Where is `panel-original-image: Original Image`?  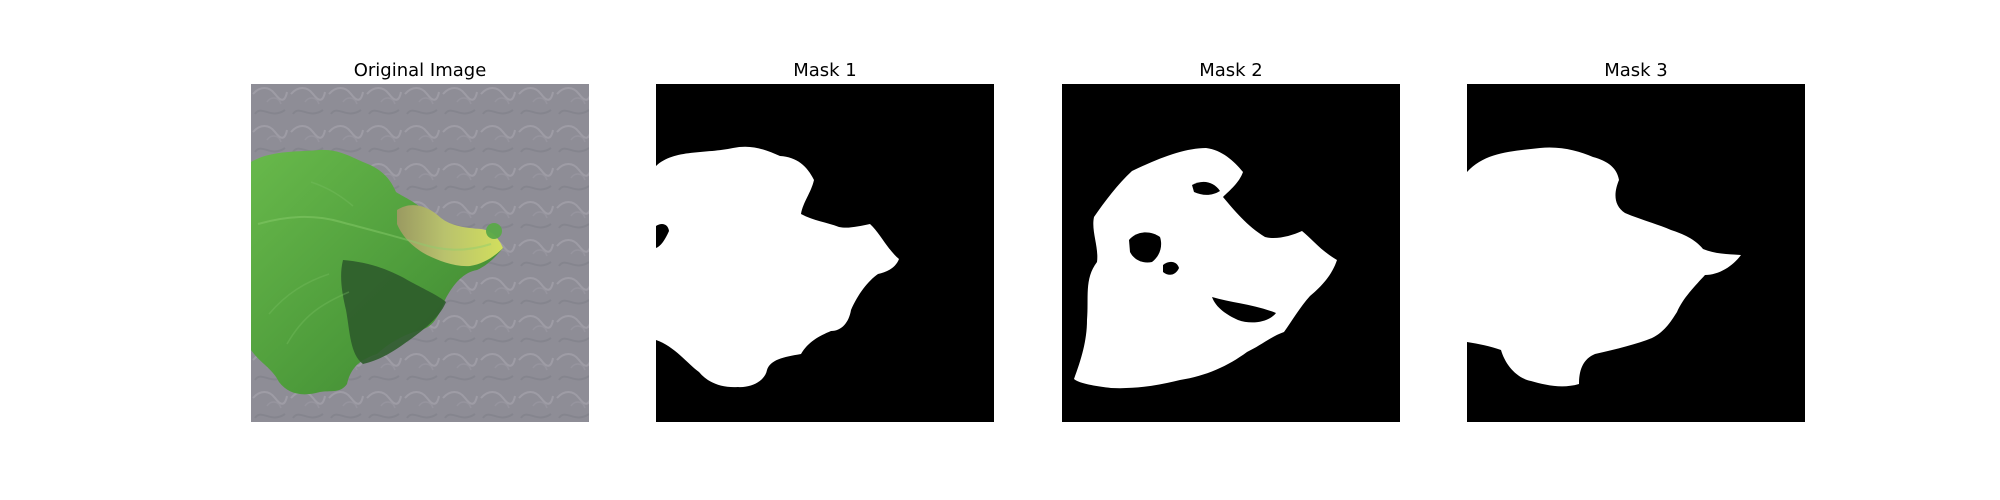 panel-original-image: Original Image is located at coordinates (420, 240).